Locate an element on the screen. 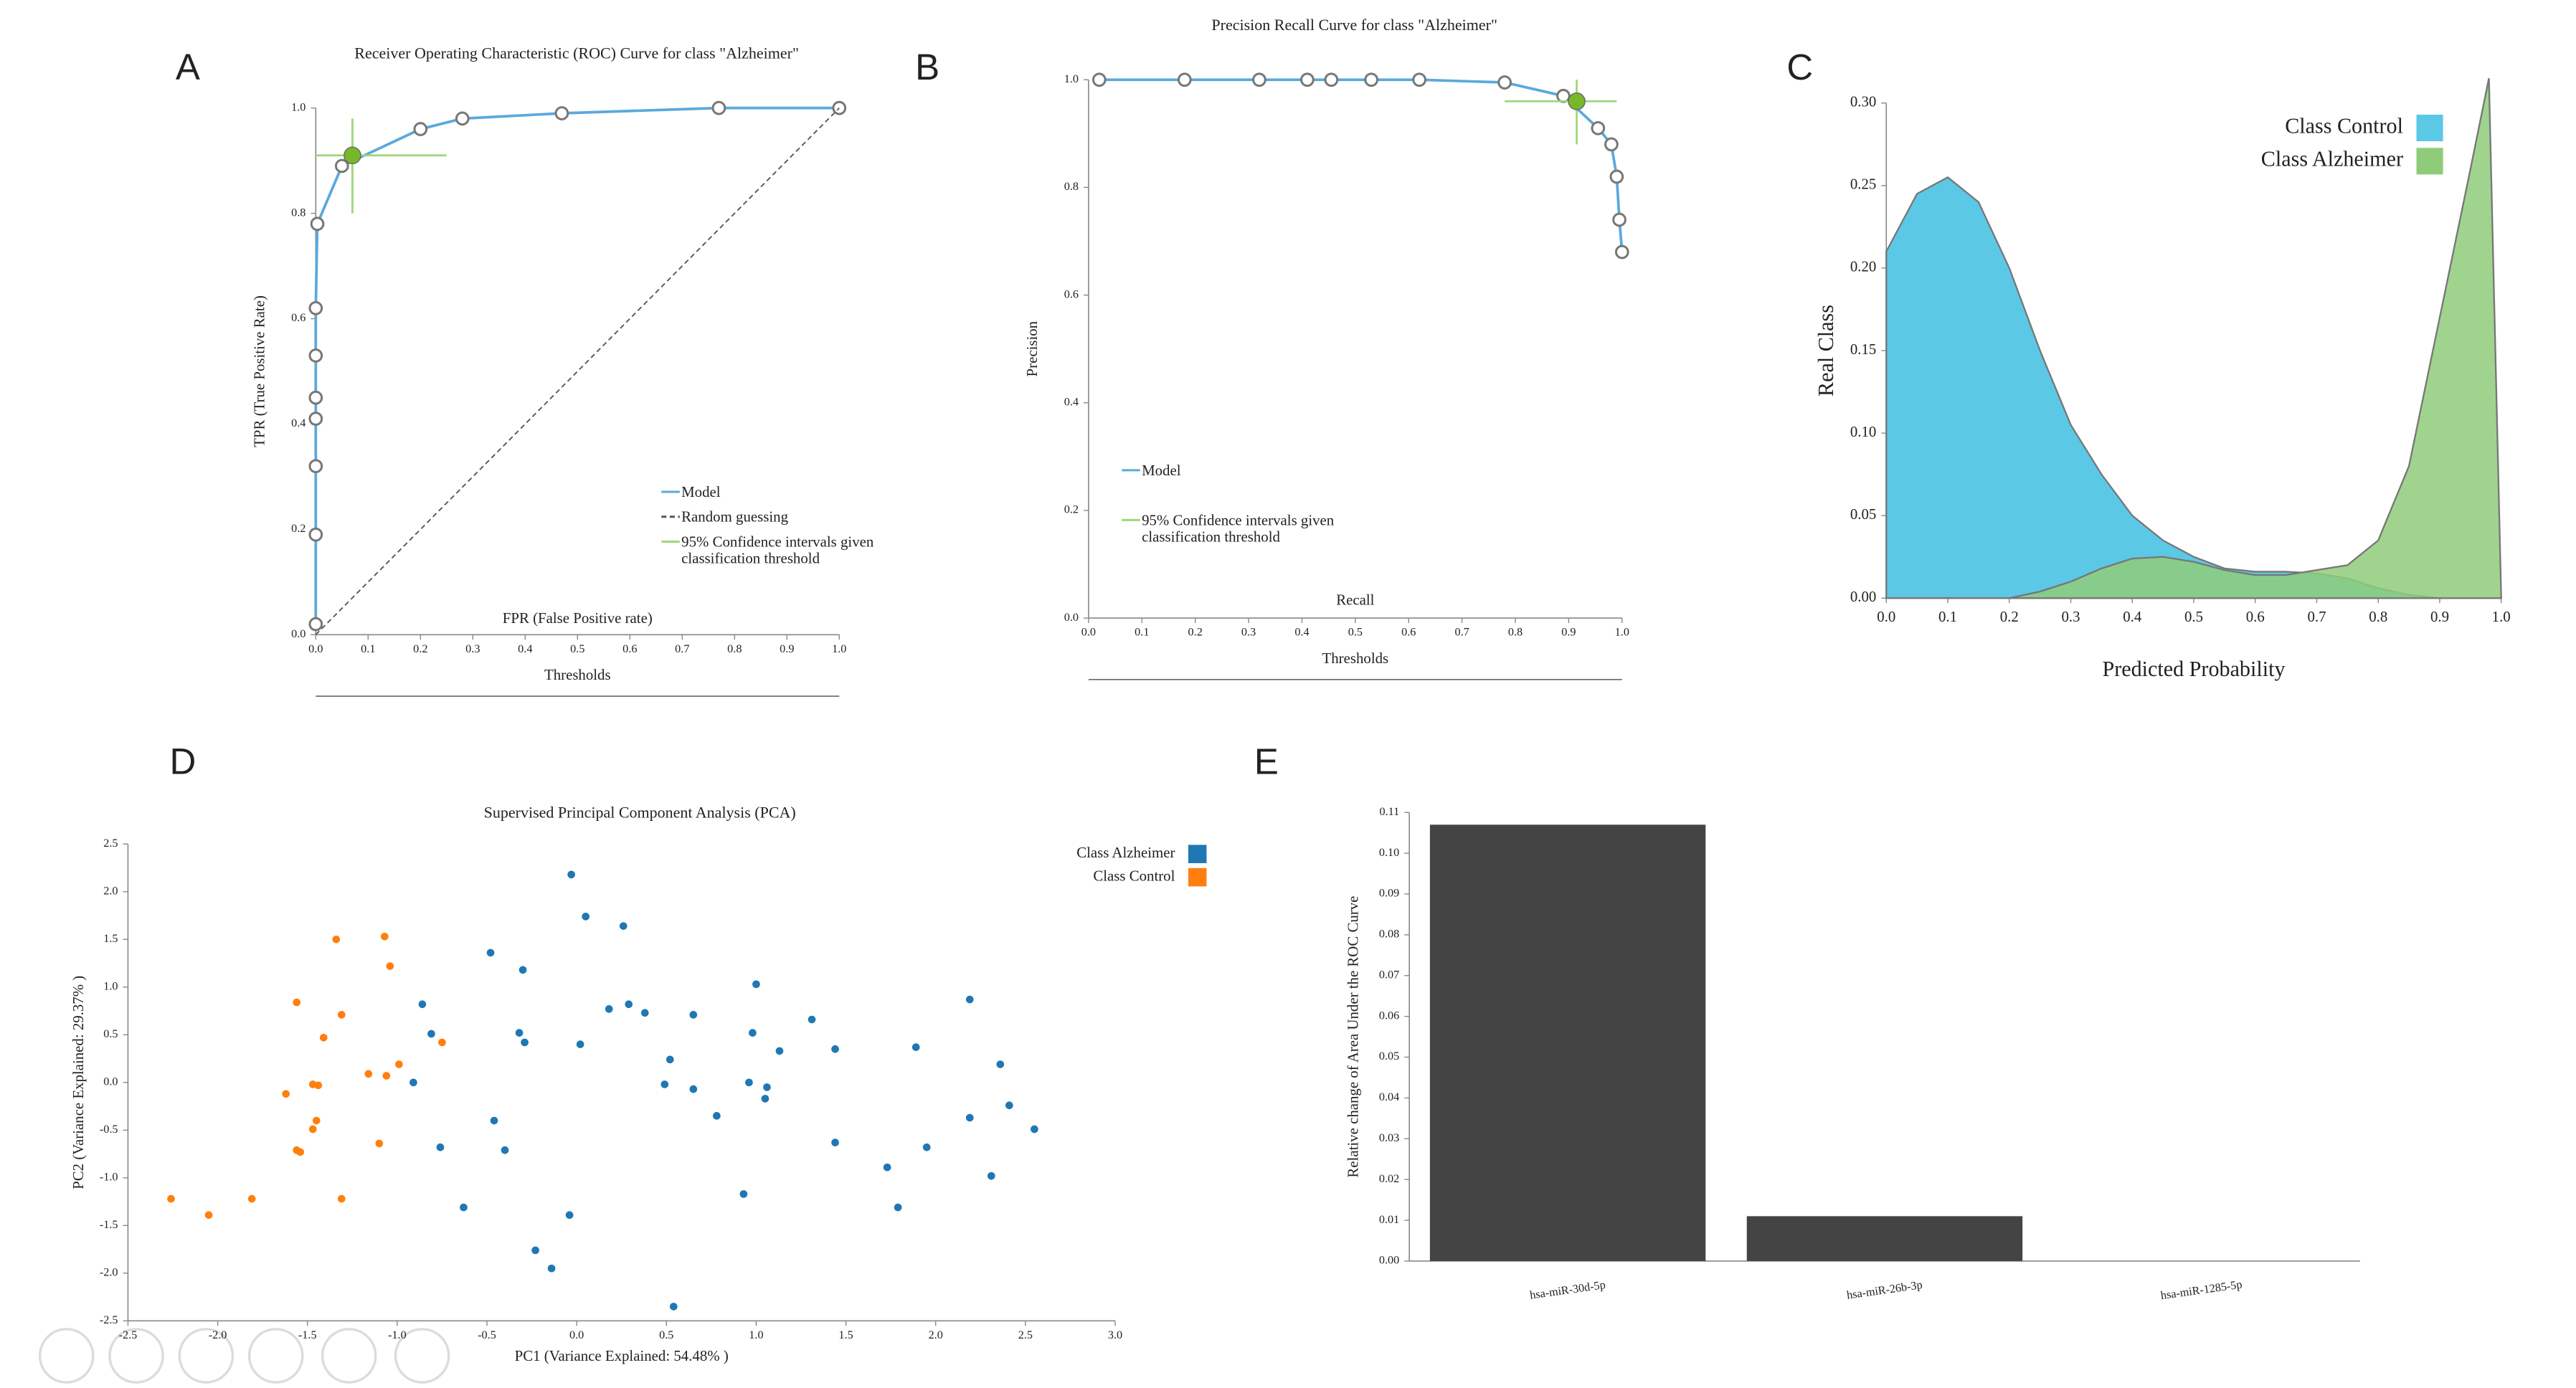 The width and height of the screenshot is (2576, 1388). panel-letter: D is located at coordinates (183, 761).